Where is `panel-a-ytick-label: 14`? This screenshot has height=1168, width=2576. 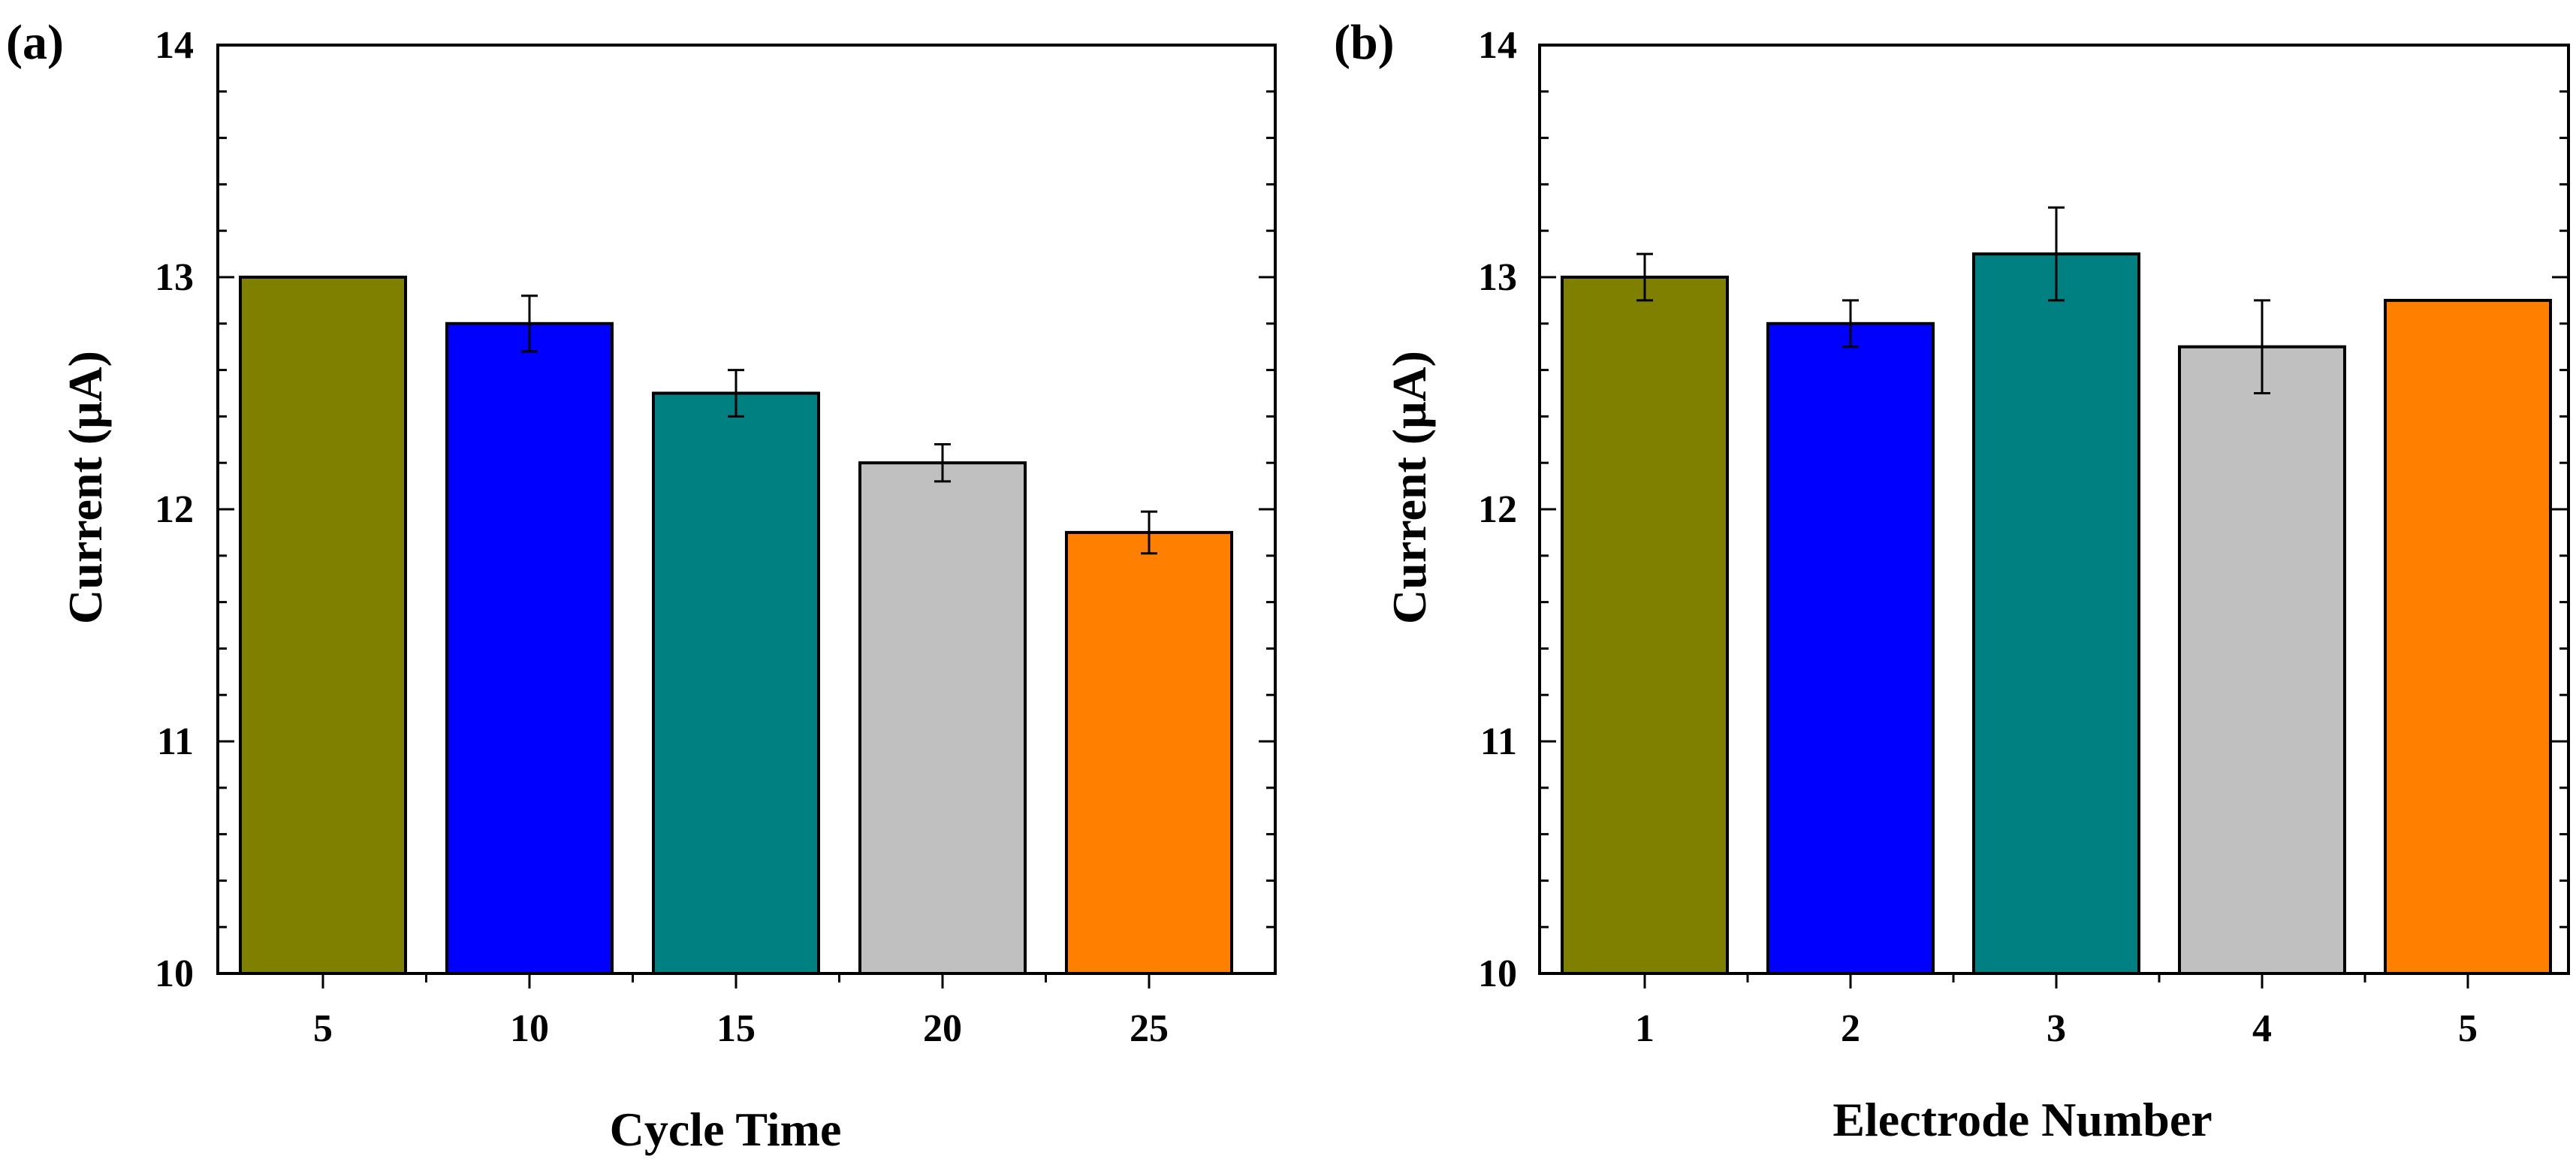
panel-a-ytick-label: 14 is located at coordinates (174, 45).